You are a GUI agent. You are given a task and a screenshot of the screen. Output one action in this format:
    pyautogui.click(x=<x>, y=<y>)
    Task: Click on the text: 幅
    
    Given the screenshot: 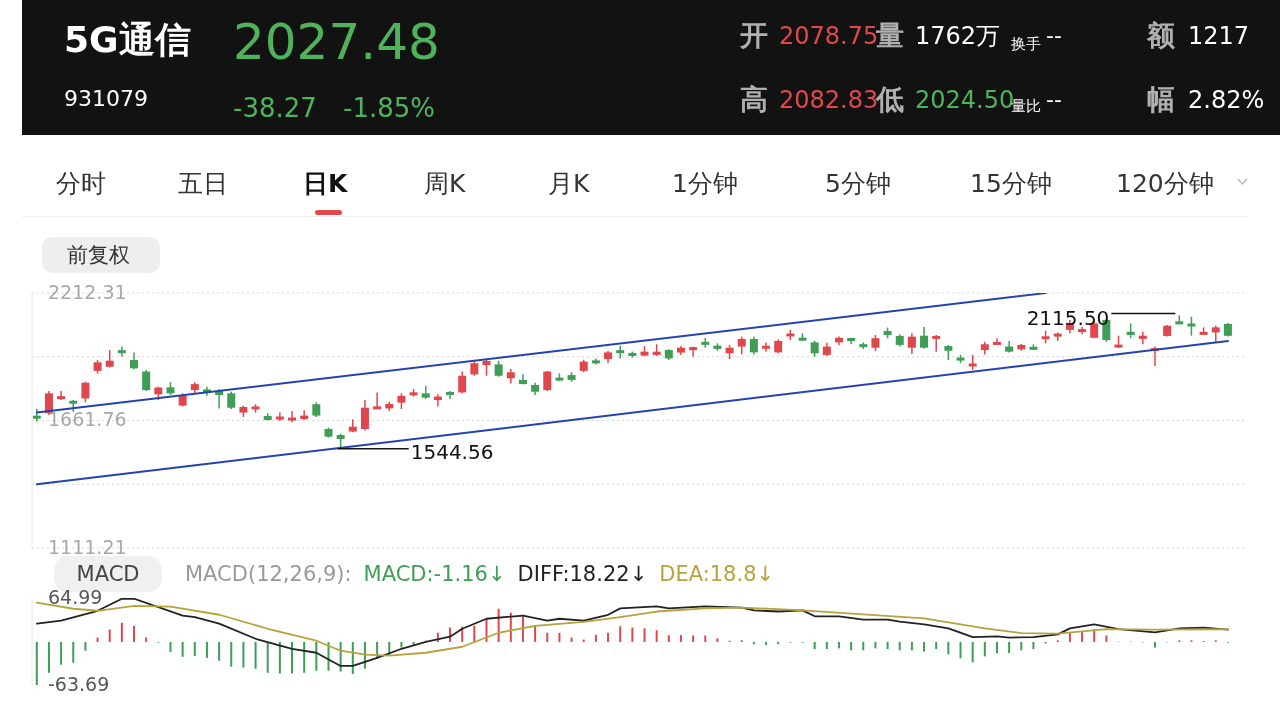 What is the action you would take?
    pyautogui.click(x=1161, y=99)
    